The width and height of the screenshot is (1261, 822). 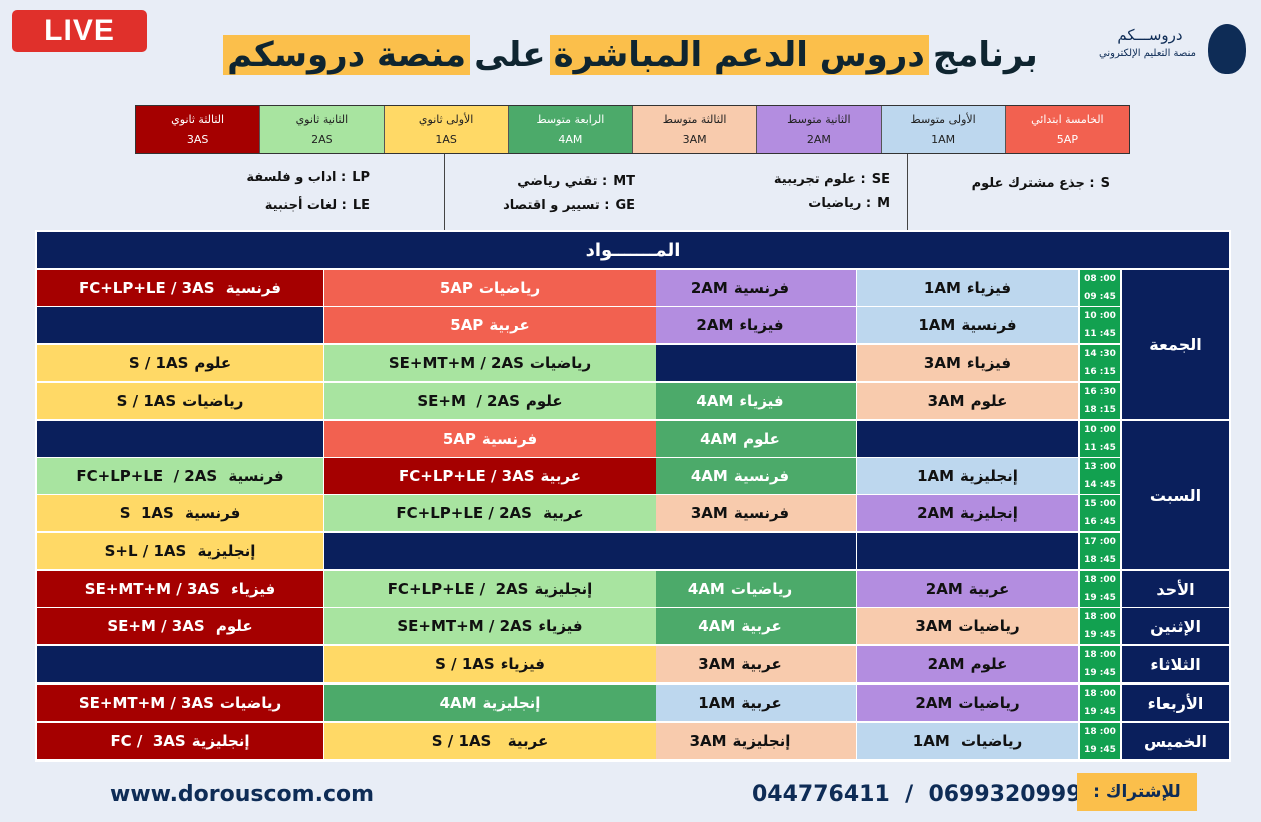 What do you see at coordinates (740, 401) in the screenshot?
I see `class-cell: فيزياء 4AM` at bounding box center [740, 401].